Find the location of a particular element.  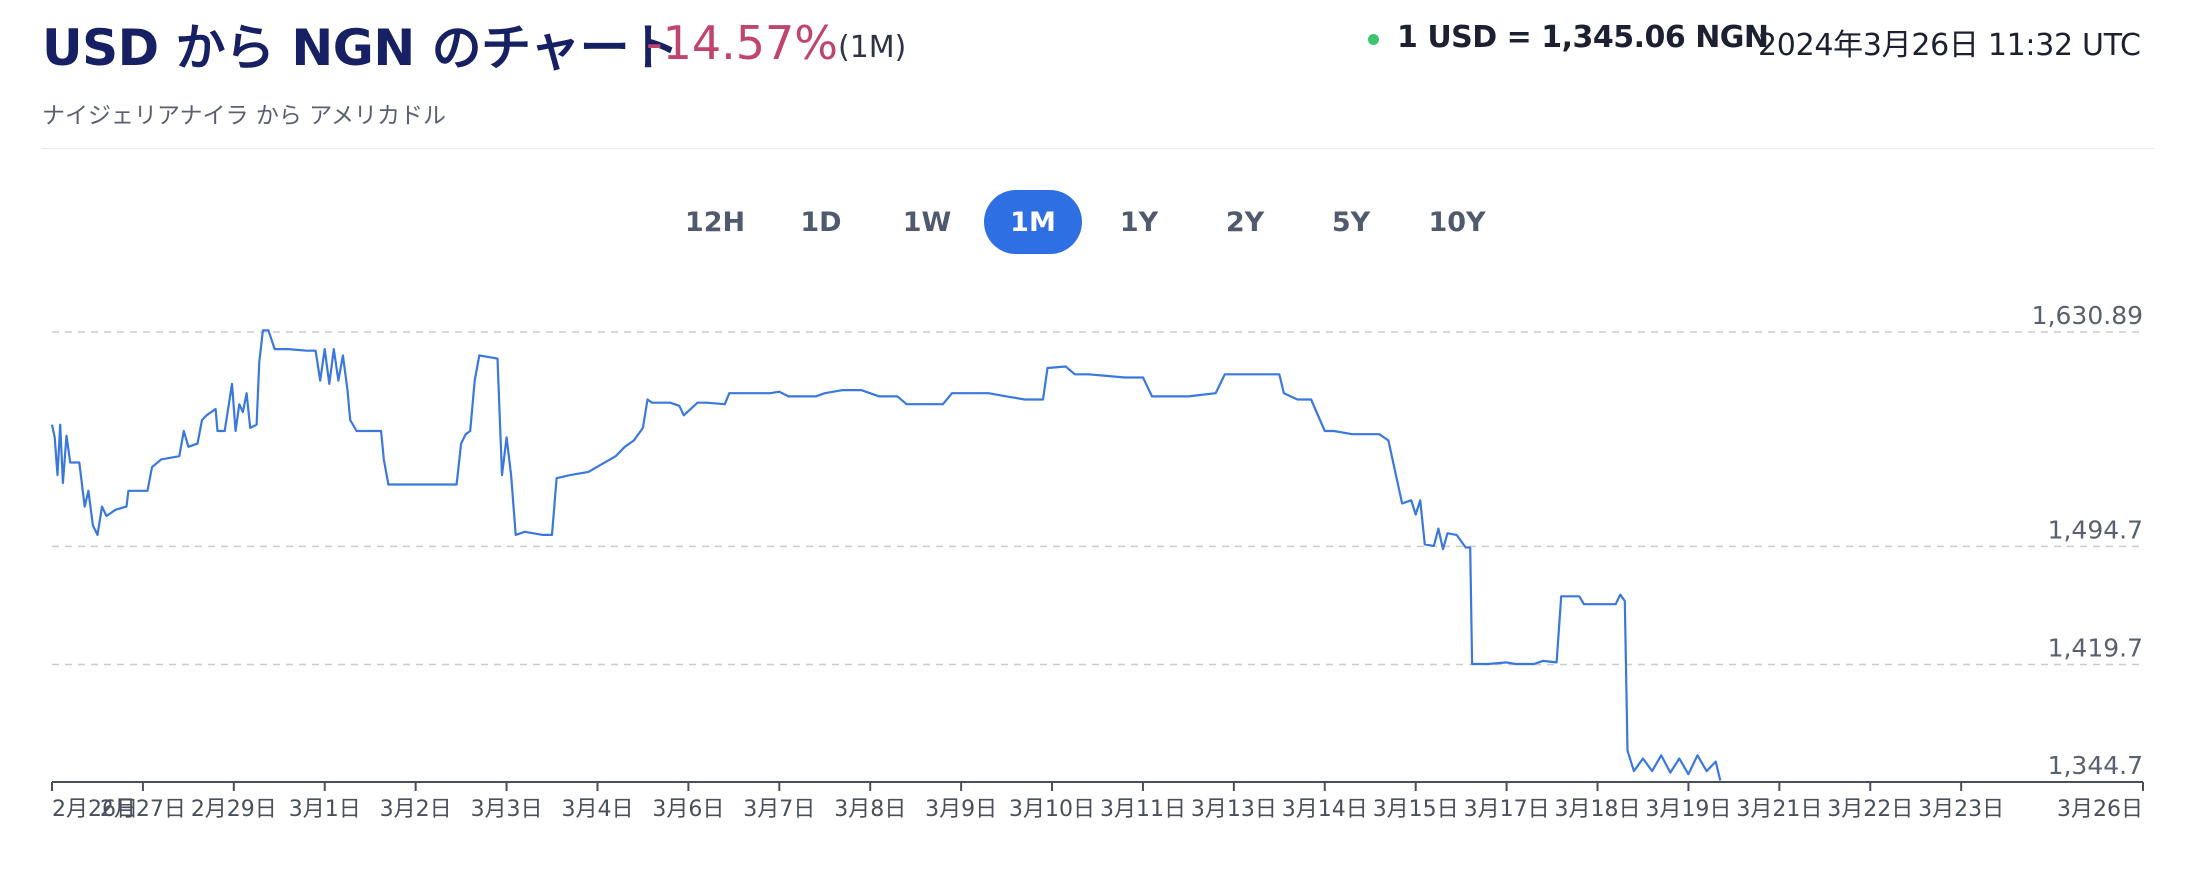

x-tick-label: 3月4日 is located at coordinates (597, 809).